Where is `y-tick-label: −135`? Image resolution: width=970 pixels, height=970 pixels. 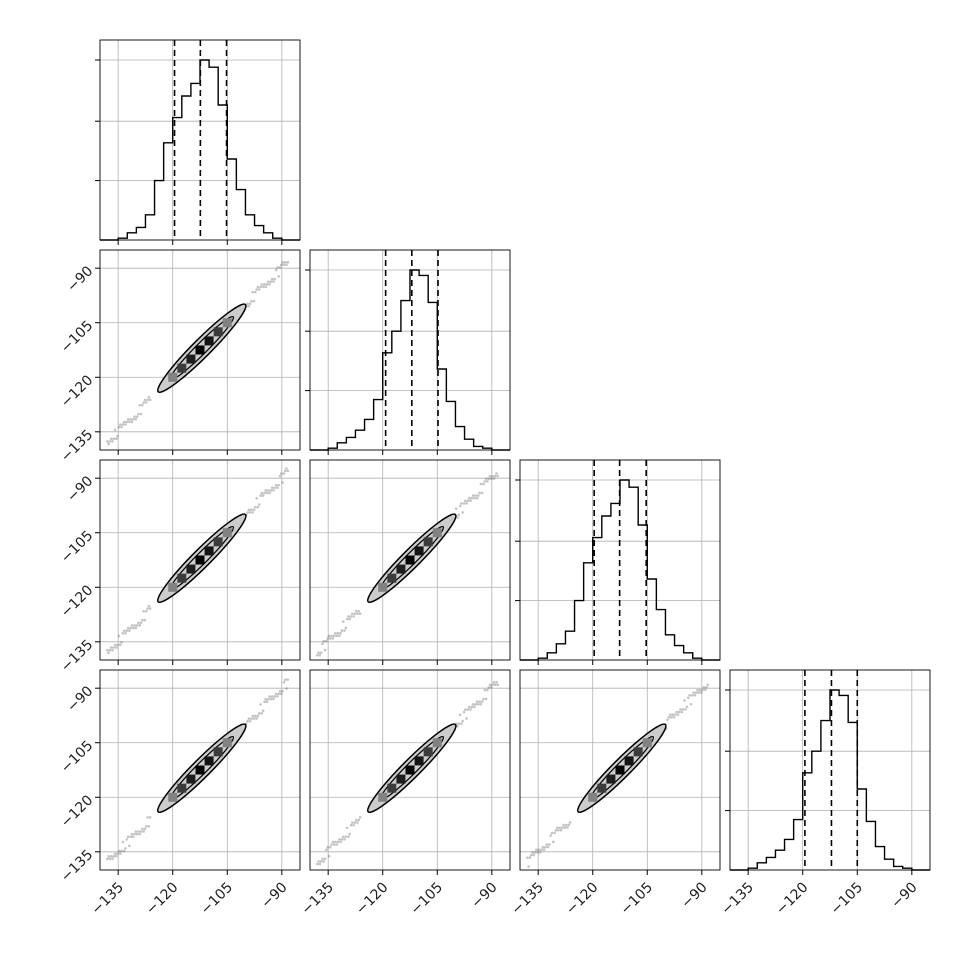
y-tick-label: −135 is located at coordinates (77, 656).